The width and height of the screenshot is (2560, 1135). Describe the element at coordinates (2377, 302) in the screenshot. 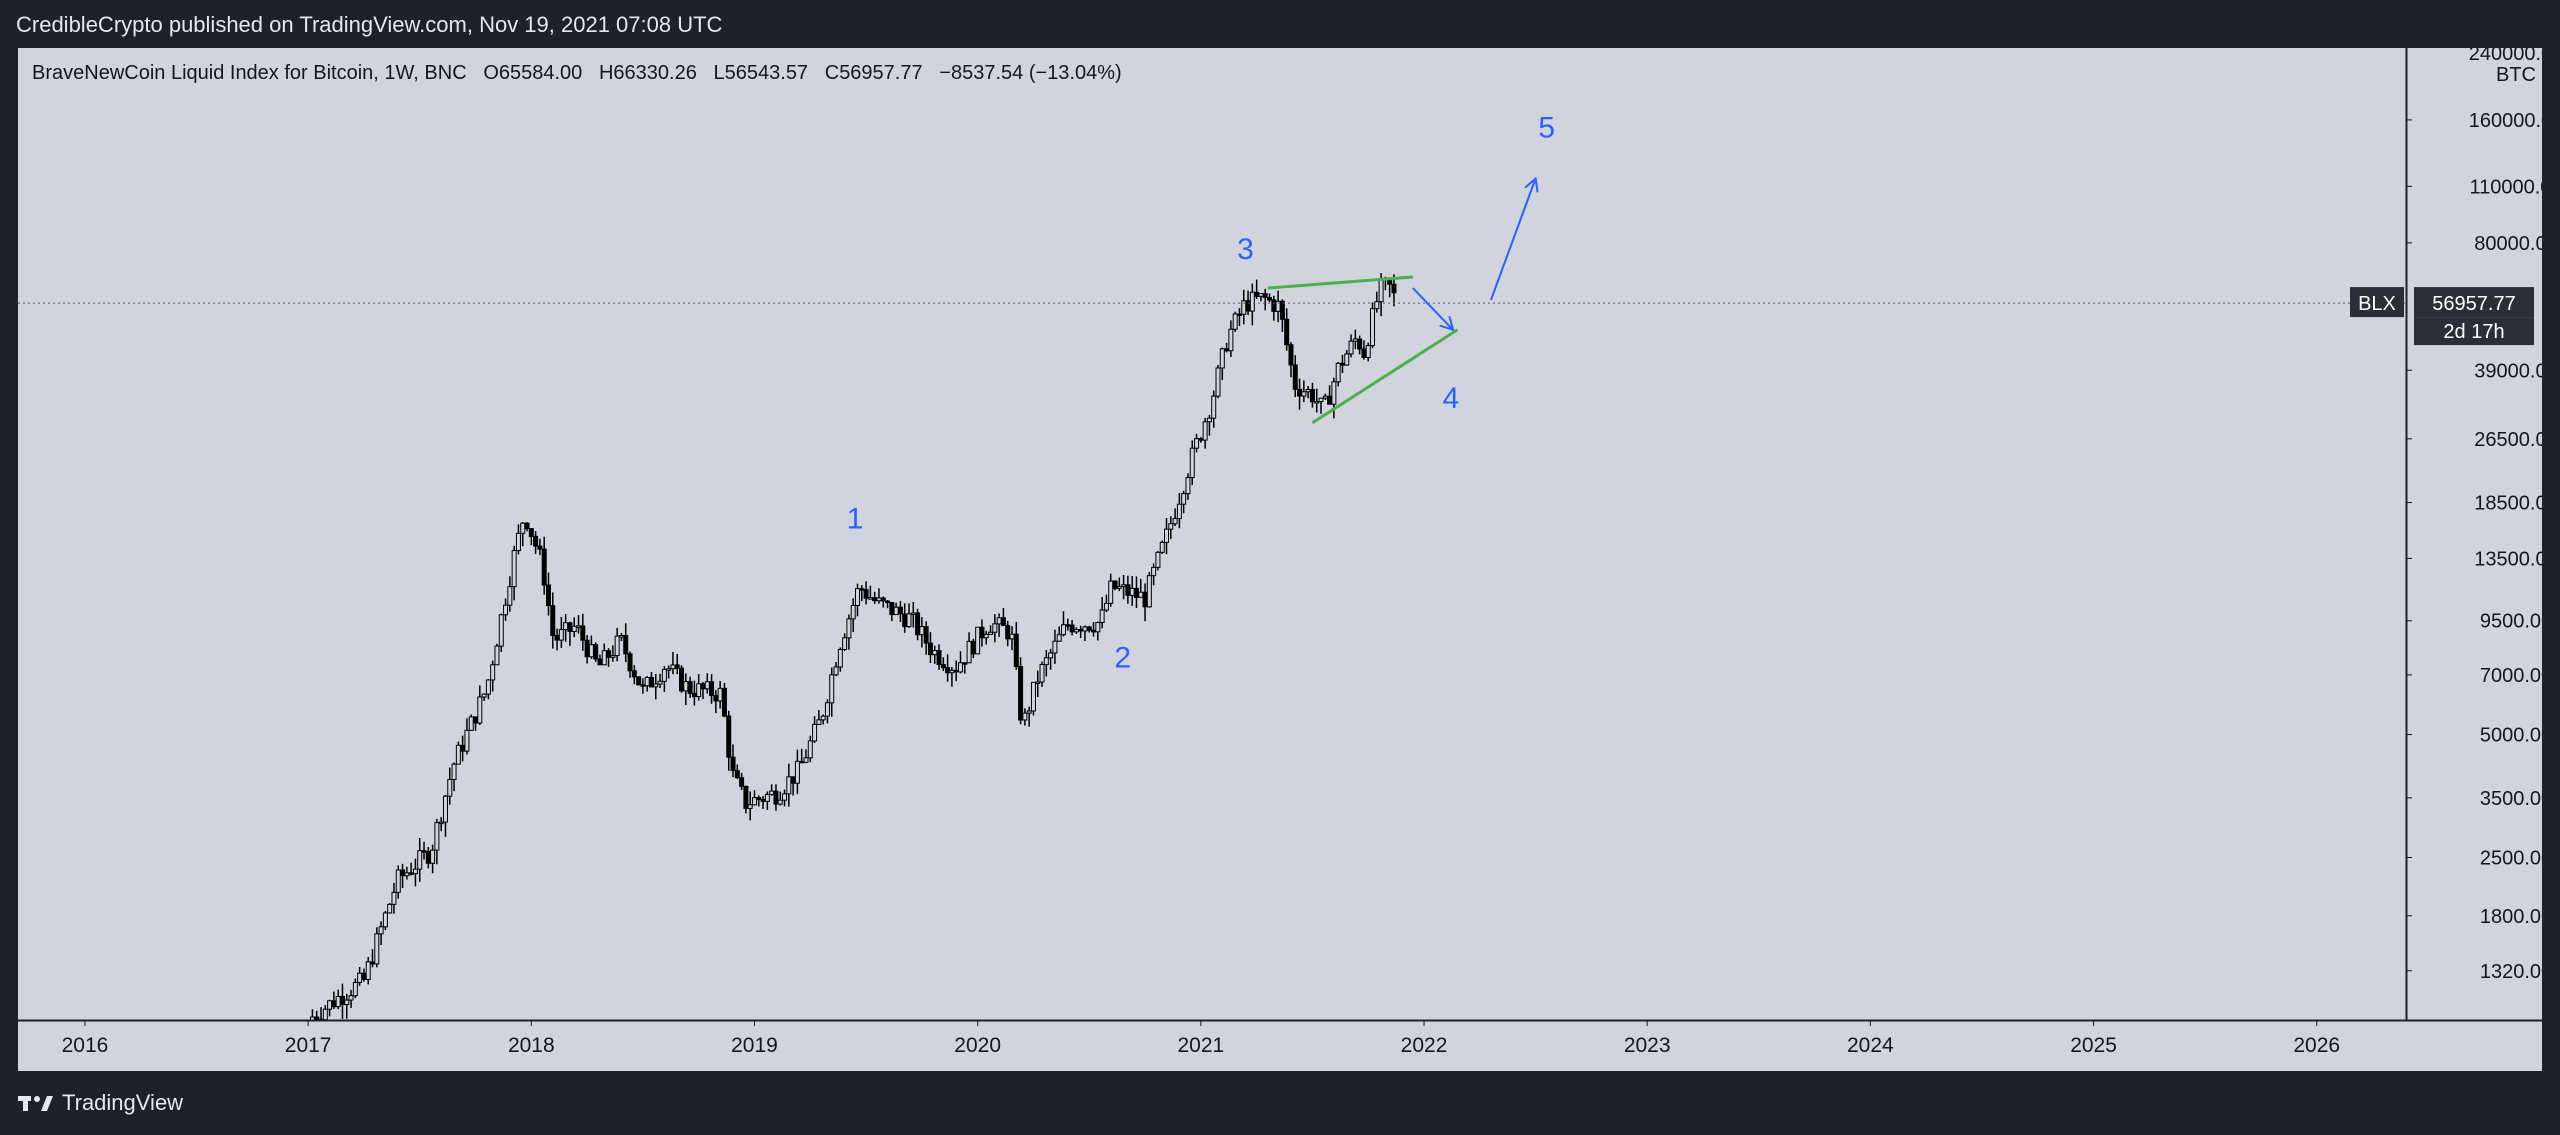

I see `symbol-tag` at that location.